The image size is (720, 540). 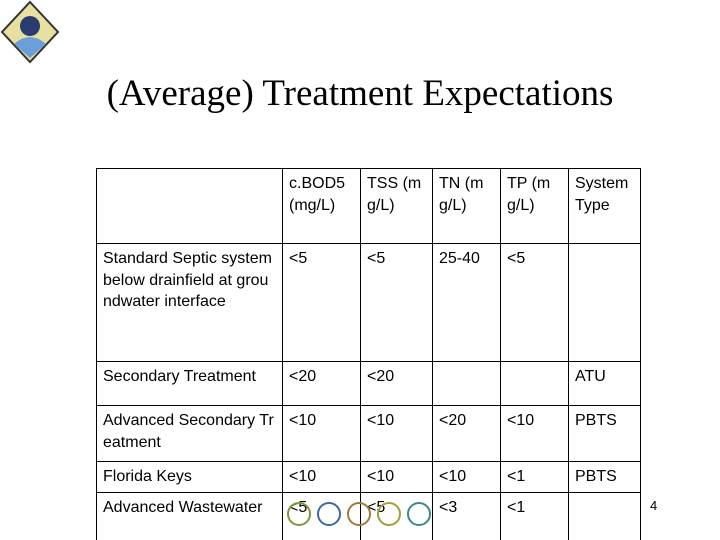 I want to click on table-row: Florida Keys <10 <10 <10 <1 PBTS, so click(x=368, y=477).